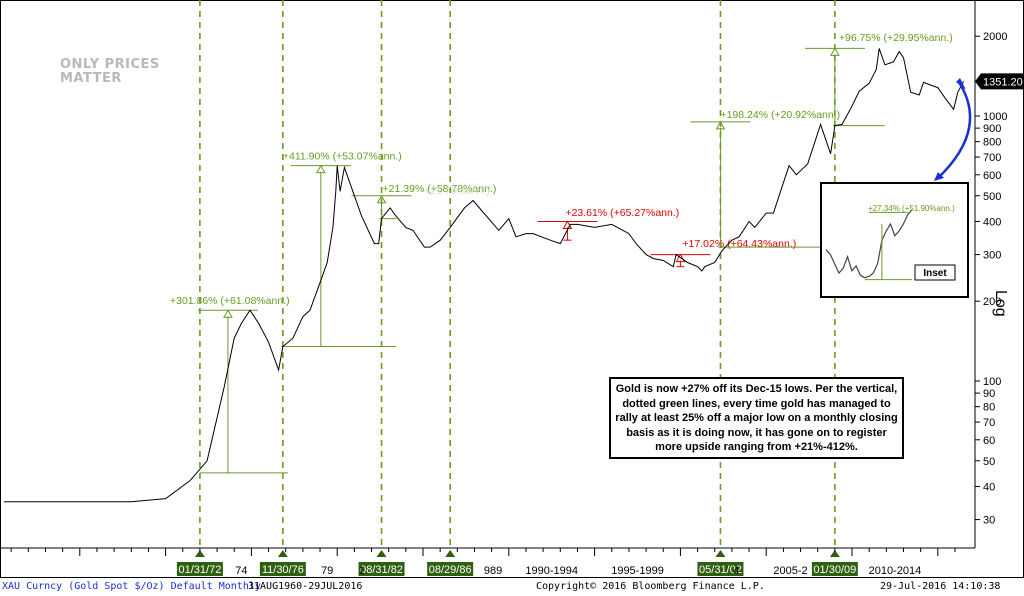 The image size is (1024, 596). I want to click on y-tick-label-100: 100, so click(992, 382).